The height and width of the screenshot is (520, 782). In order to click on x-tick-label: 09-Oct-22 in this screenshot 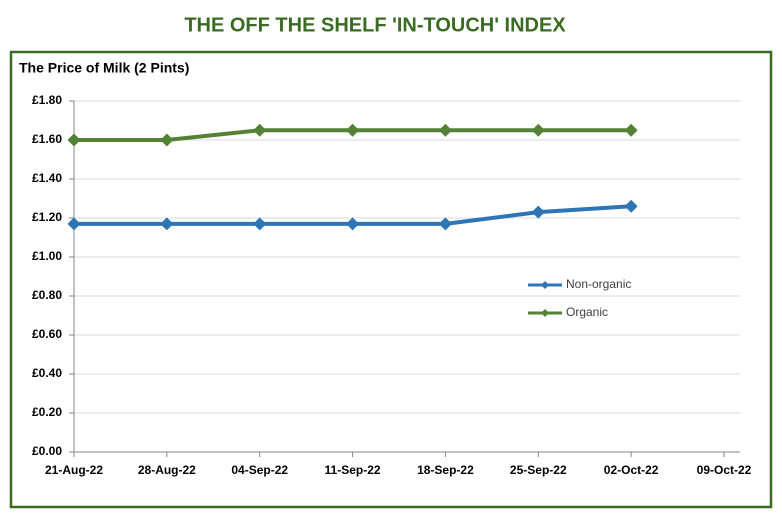, I will do `click(724, 470)`.